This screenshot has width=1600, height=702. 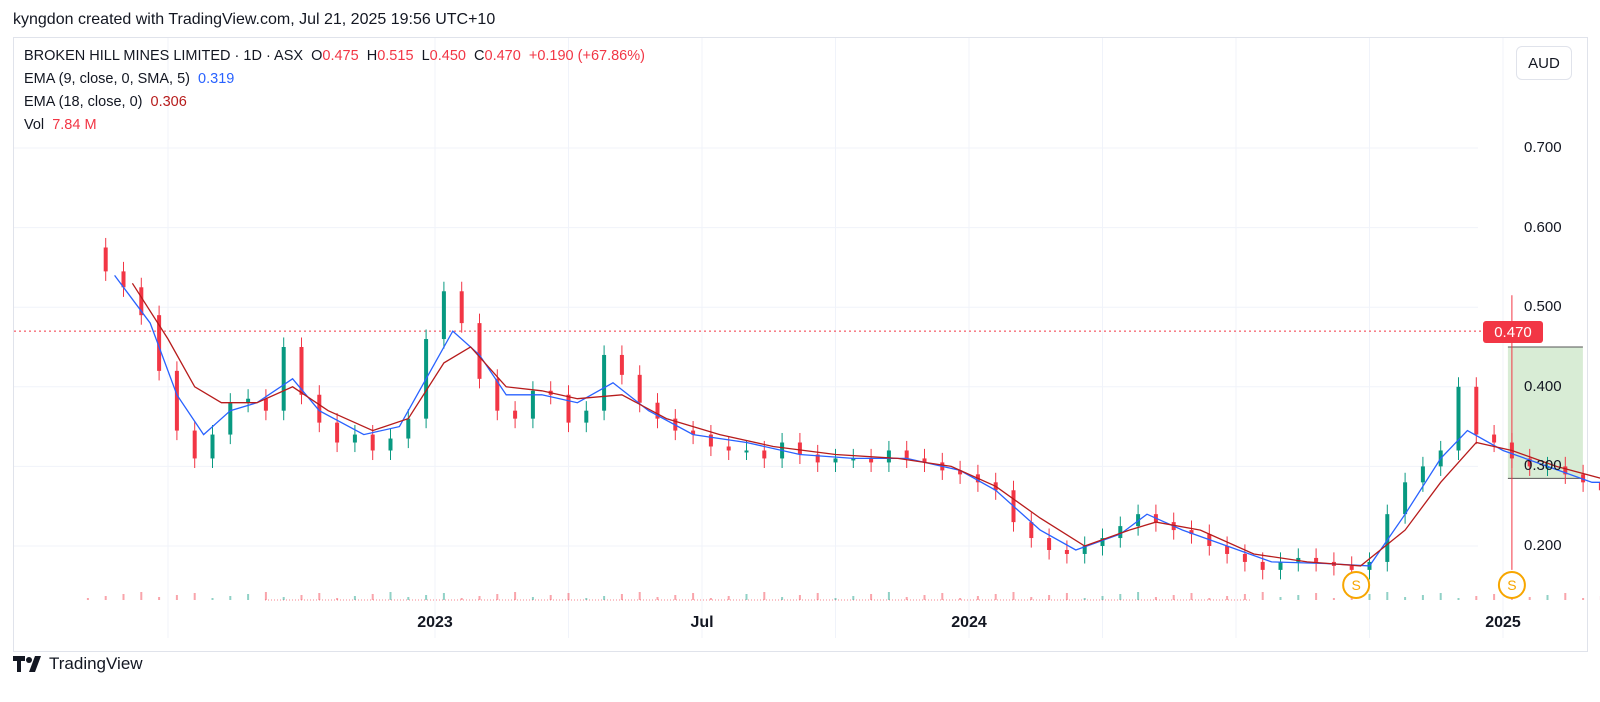 What do you see at coordinates (78, 664) in the screenshot?
I see `footer-brand: TradingView` at bounding box center [78, 664].